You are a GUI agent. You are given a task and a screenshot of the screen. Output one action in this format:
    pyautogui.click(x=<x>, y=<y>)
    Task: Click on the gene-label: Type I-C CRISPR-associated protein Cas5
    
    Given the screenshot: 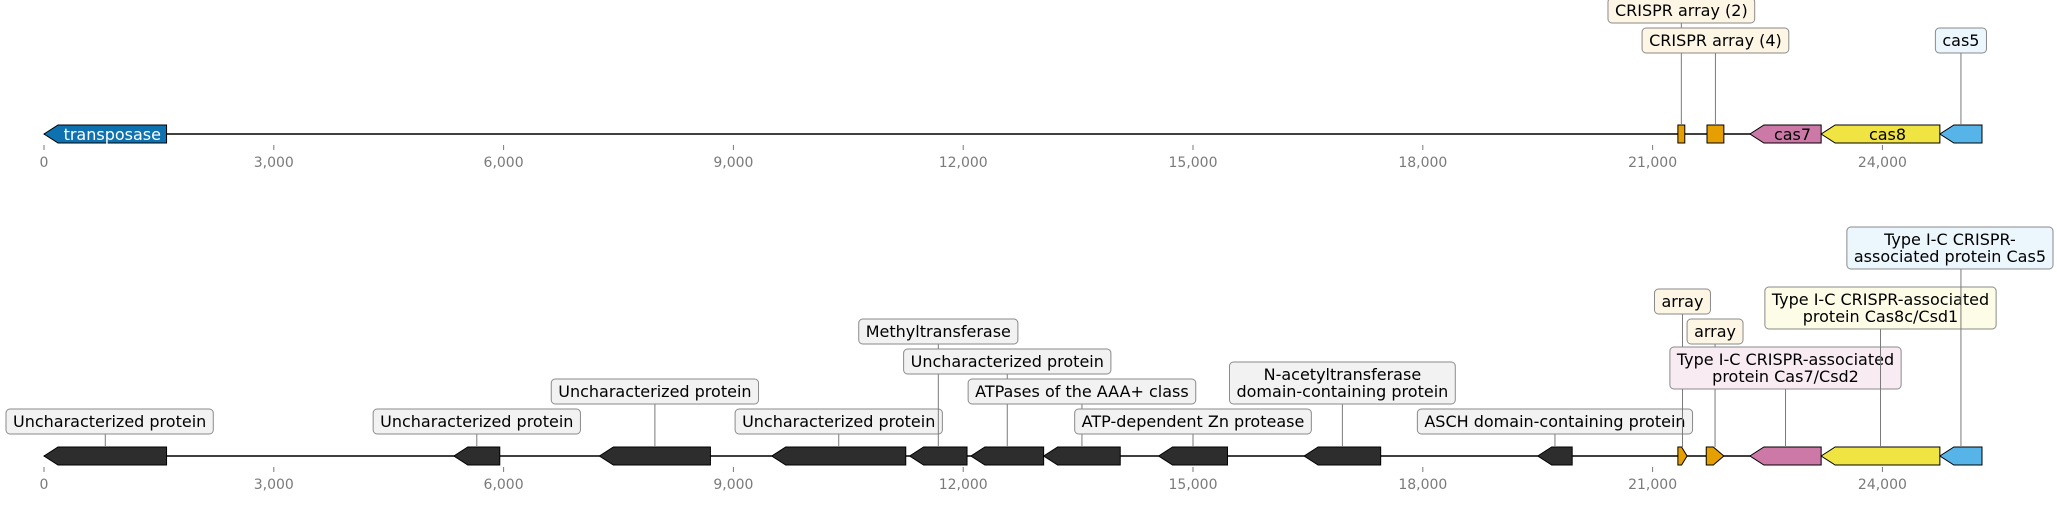 What is the action you would take?
    pyautogui.click(x=1950, y=248)
    